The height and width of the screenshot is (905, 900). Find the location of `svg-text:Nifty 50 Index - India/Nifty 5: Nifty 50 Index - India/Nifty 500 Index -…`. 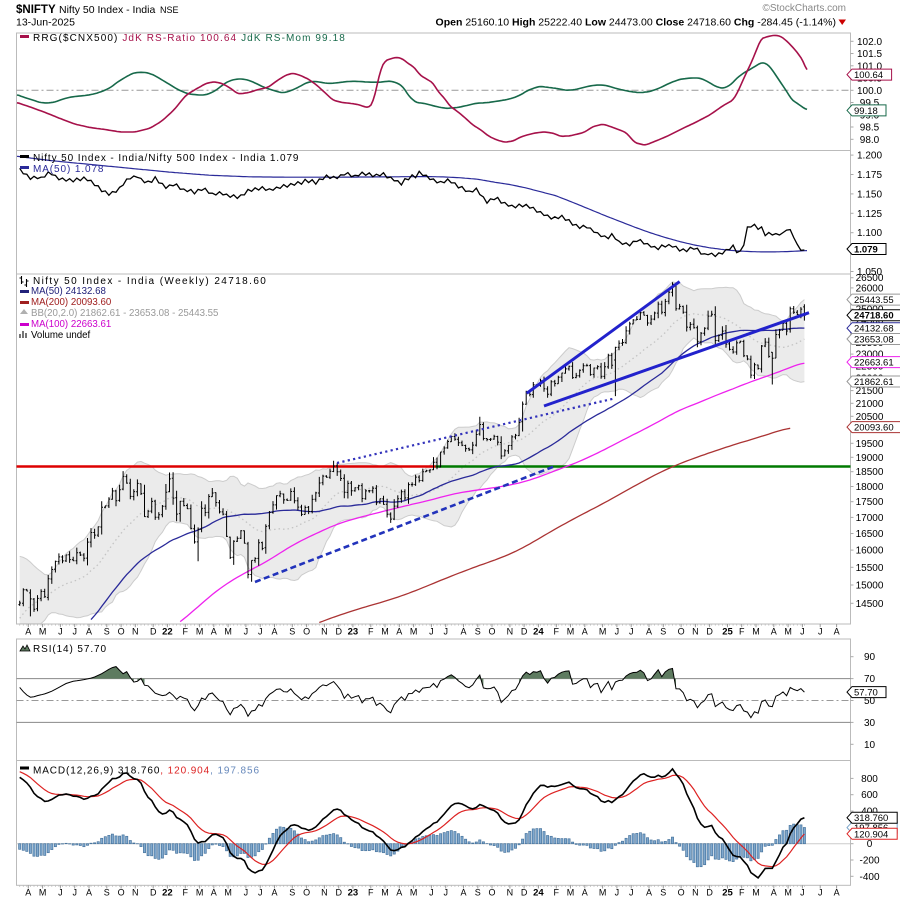

svg-text:Nifty 50 Index - India/Nifty 5: Nifty 50 Index - India/Nifty 500 Index -… is located at coordinates (166, 158).